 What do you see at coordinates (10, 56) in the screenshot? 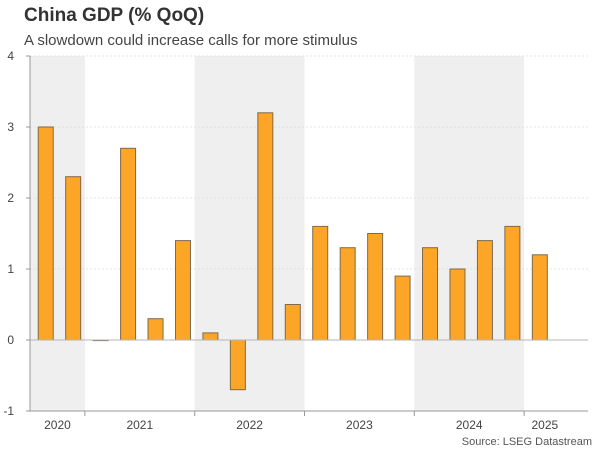
I see `y-tick-label: 4` at bounding box center [10, 56].